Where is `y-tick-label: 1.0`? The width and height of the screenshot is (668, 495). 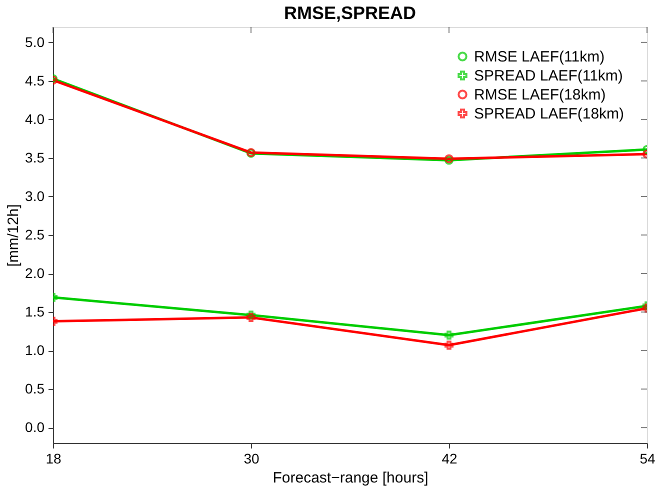
y-tick-label: 1.0 is located at coordinates (35, 350).